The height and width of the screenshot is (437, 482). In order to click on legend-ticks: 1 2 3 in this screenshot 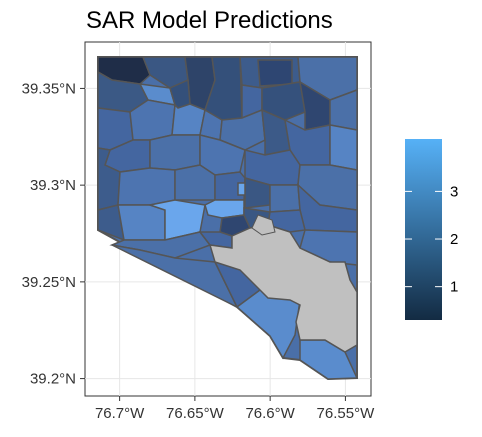, I will do `click(431, 239)`.